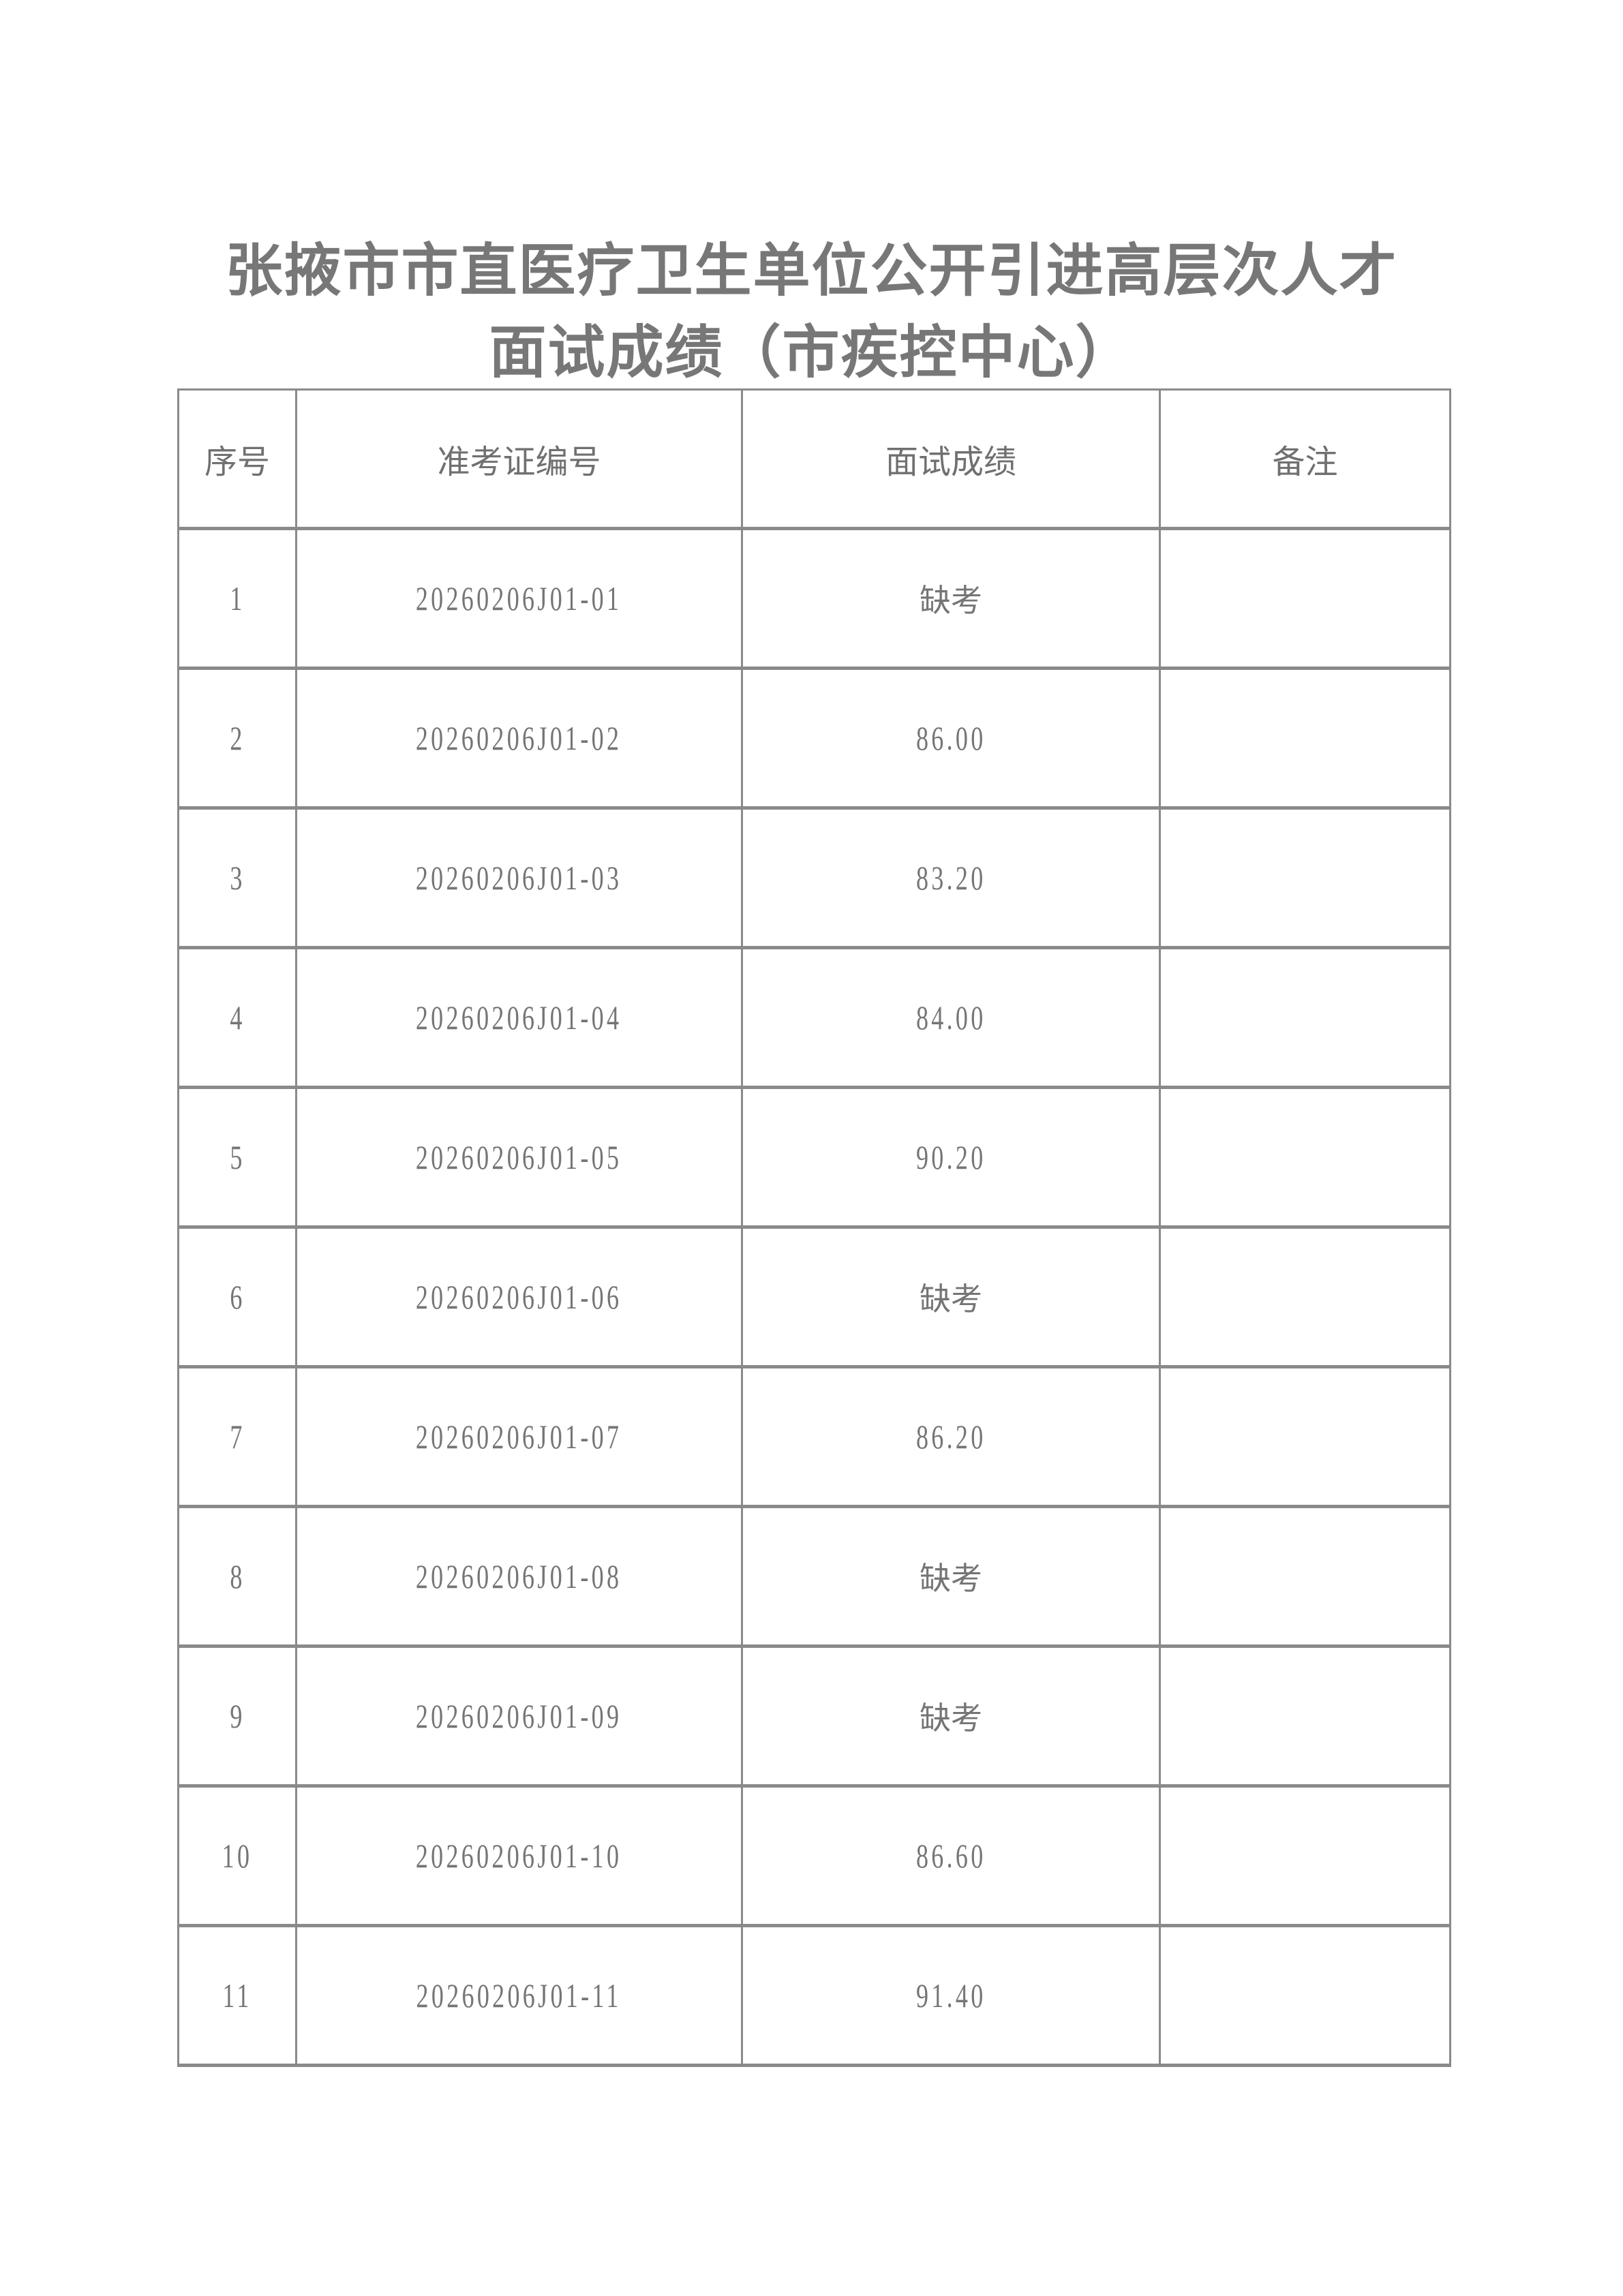 This screenshot has width=1623, height=2296. Describe the element at coordinates (519, 1157) in the screenshot. I see `row-exam-id: 20260206J01-05` at that location.